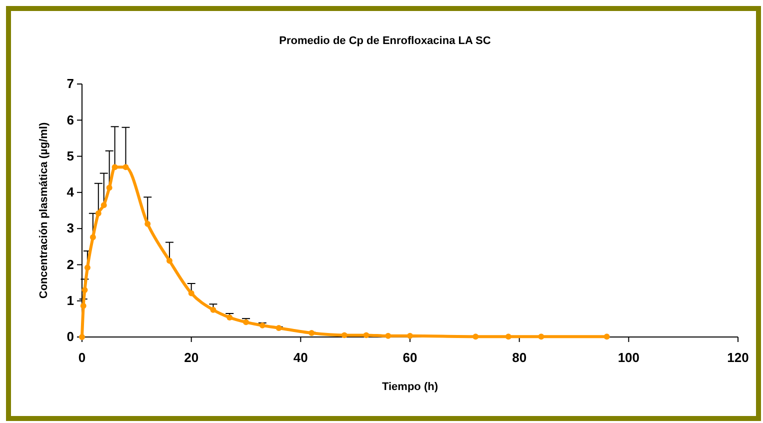 Image resolution: width=763 pixels, height=423 pixels. What do you see at coordinates (519, 357) in the screenshot?
I see `x-tick-label: 80` at bounding box center [519, 357].